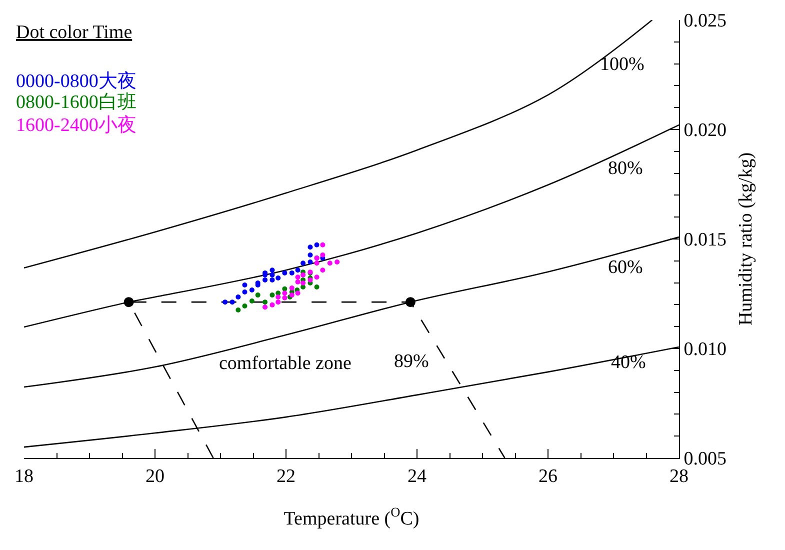  Describe the element at coordinates (286, 476) in the screenshot. I see `x-tick-label: 22` at that location.